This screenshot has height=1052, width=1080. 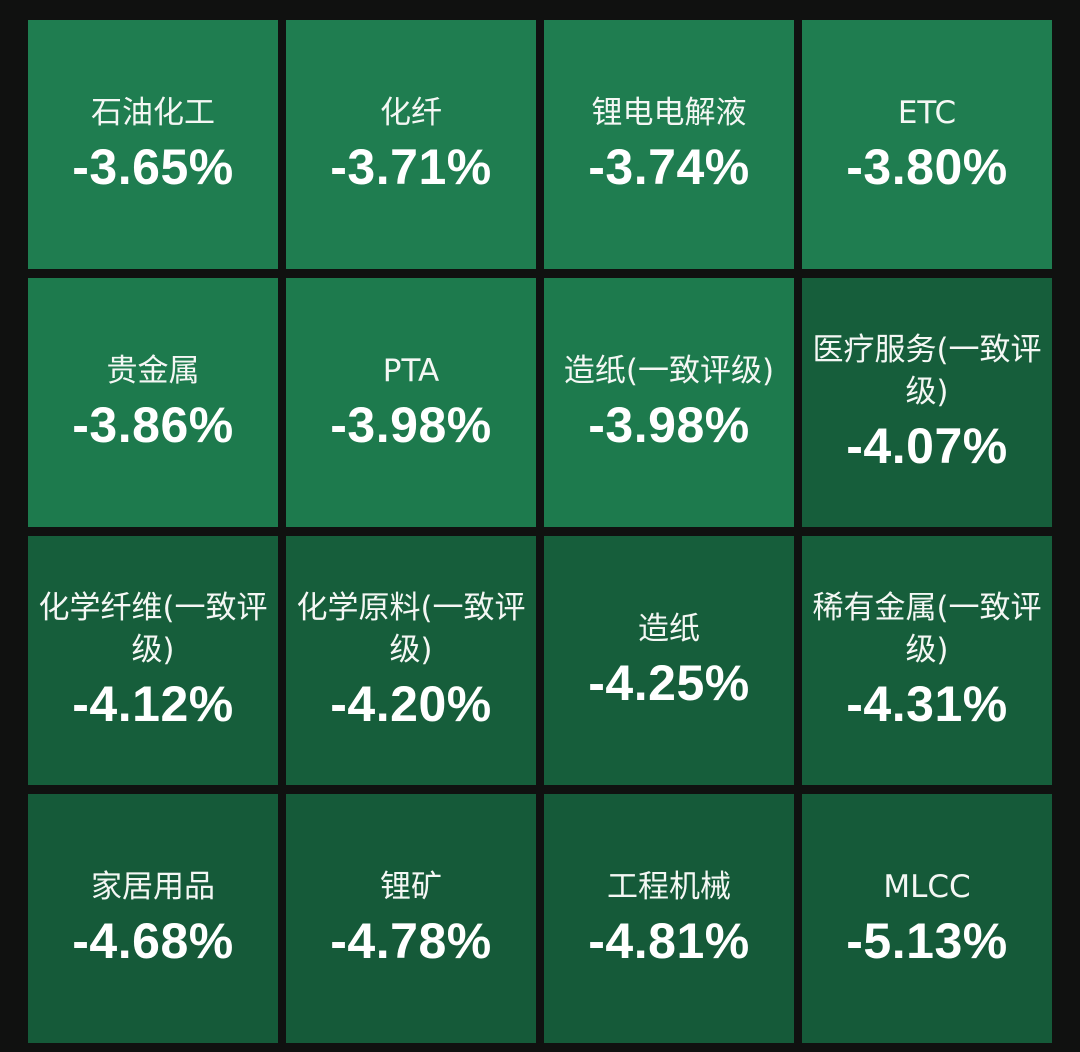 What do you see at coordinates (669, 370) in the screenshot?
I see `sector-name: 造纸(一致评级)` at bounding box center [669, 370].